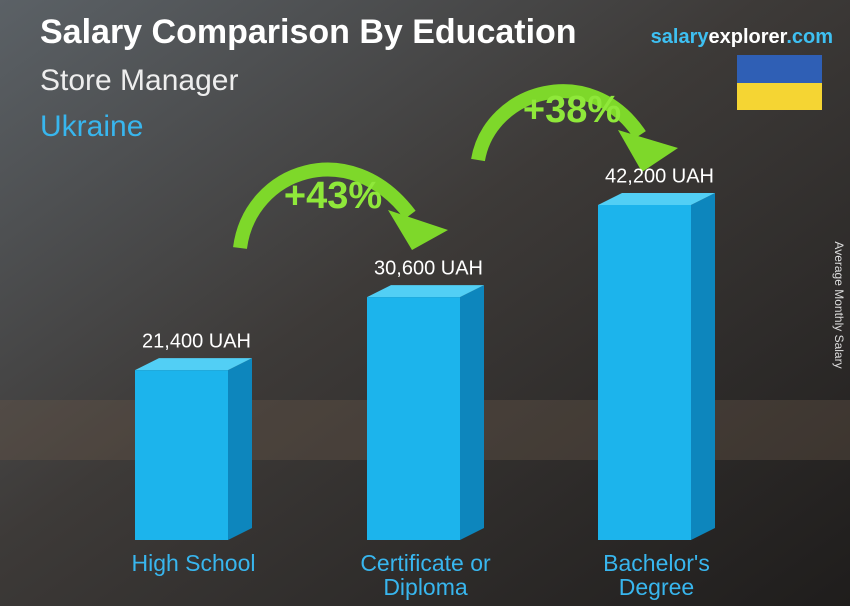 This screenshot has height=606, width=850. Describe the element at coordinates (659, 176) in the screenshot. I see `value-label: 42,200 UAH` at that location.